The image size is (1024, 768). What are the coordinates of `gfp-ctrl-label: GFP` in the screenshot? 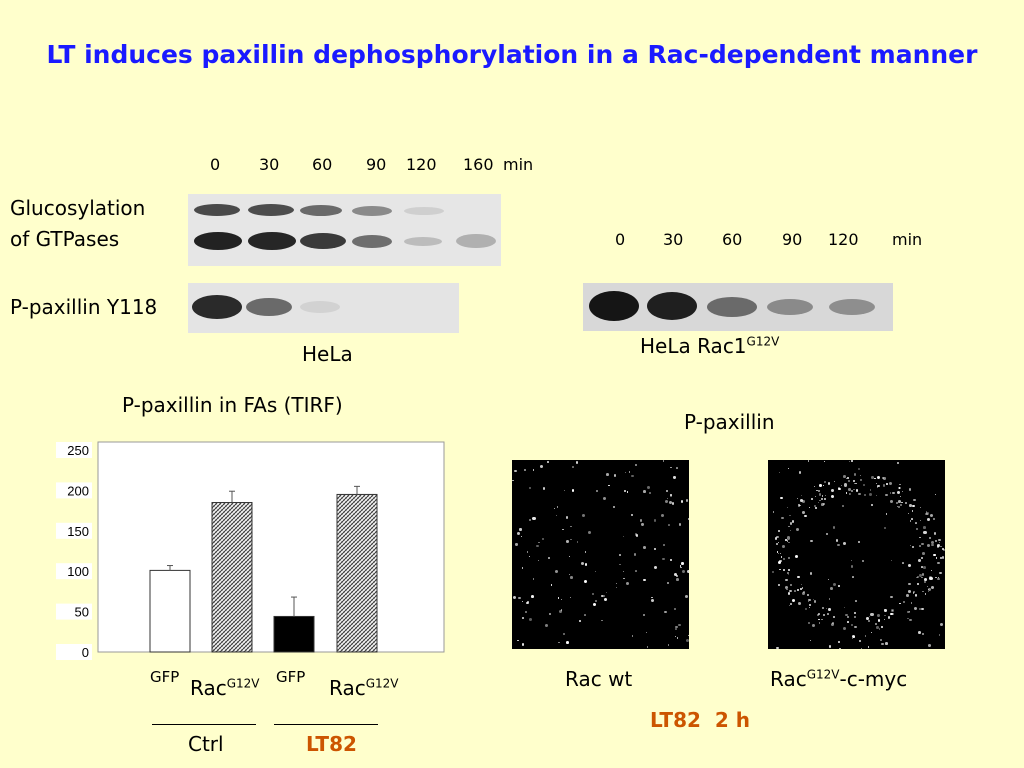 It's located at (165, 677).